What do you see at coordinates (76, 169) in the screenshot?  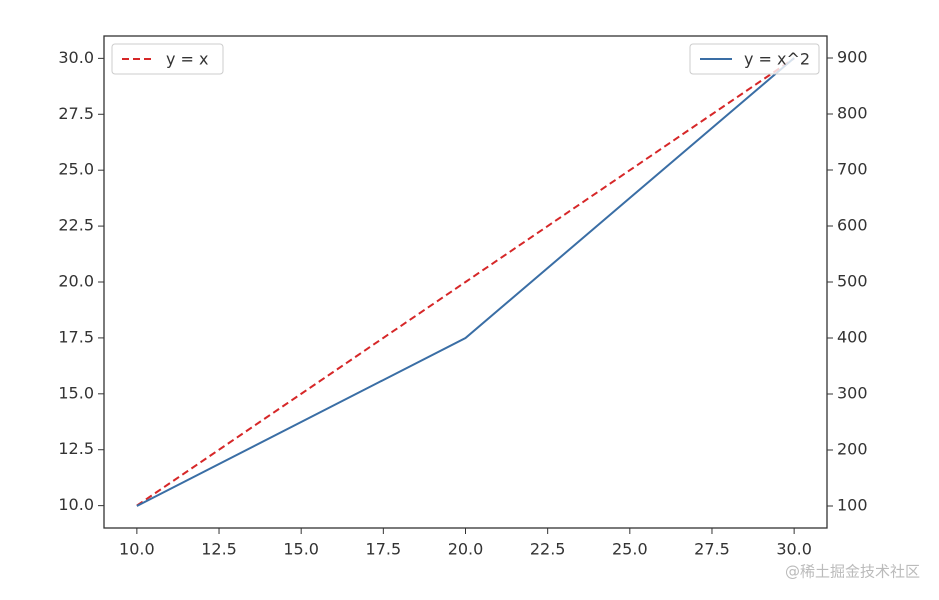 I see `y-tick-label: 25.0` at bounding box center [76, 169].